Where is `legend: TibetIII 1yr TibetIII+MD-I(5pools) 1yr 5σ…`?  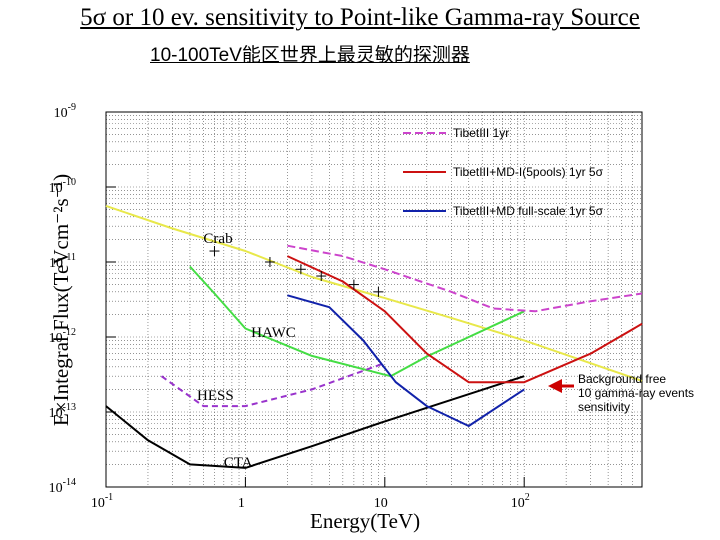
legend: TibetIII 1yr TibetIII+MD-I(5pools) 1yr 5σ… is located at coordinates (503, 172).